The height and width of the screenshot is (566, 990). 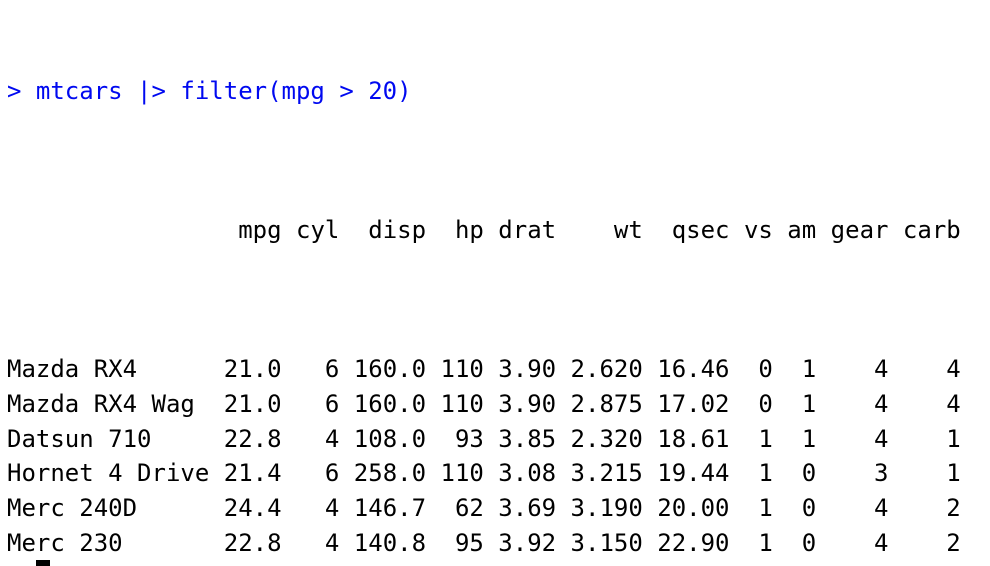 What do you see at coordinates (383, 508) in the screenshot?
I see `cell-disp: 146.7` at bounding box center [383, 508].